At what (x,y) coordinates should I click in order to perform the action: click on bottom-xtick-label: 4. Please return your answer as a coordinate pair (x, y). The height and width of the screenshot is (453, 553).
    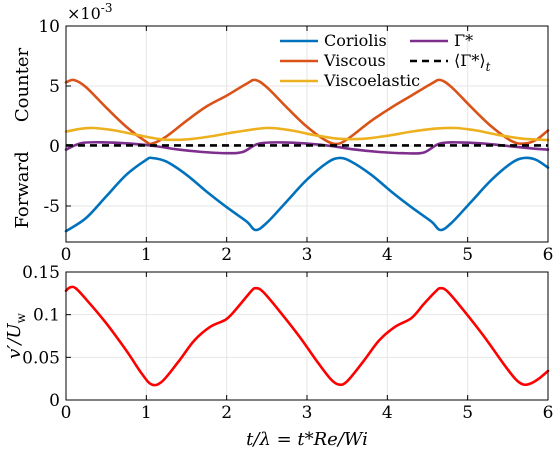
    Looking at the image, I should click on (387, 413).